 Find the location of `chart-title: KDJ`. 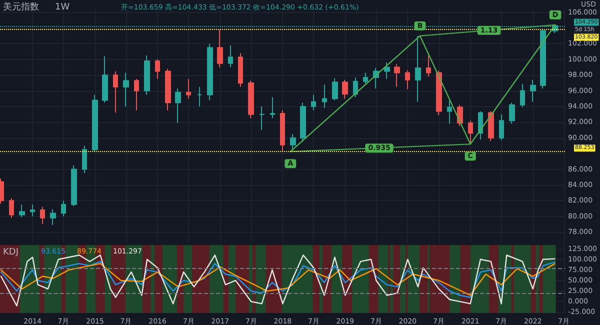

chart-title: KDJ is located at coordinates (10, 253).